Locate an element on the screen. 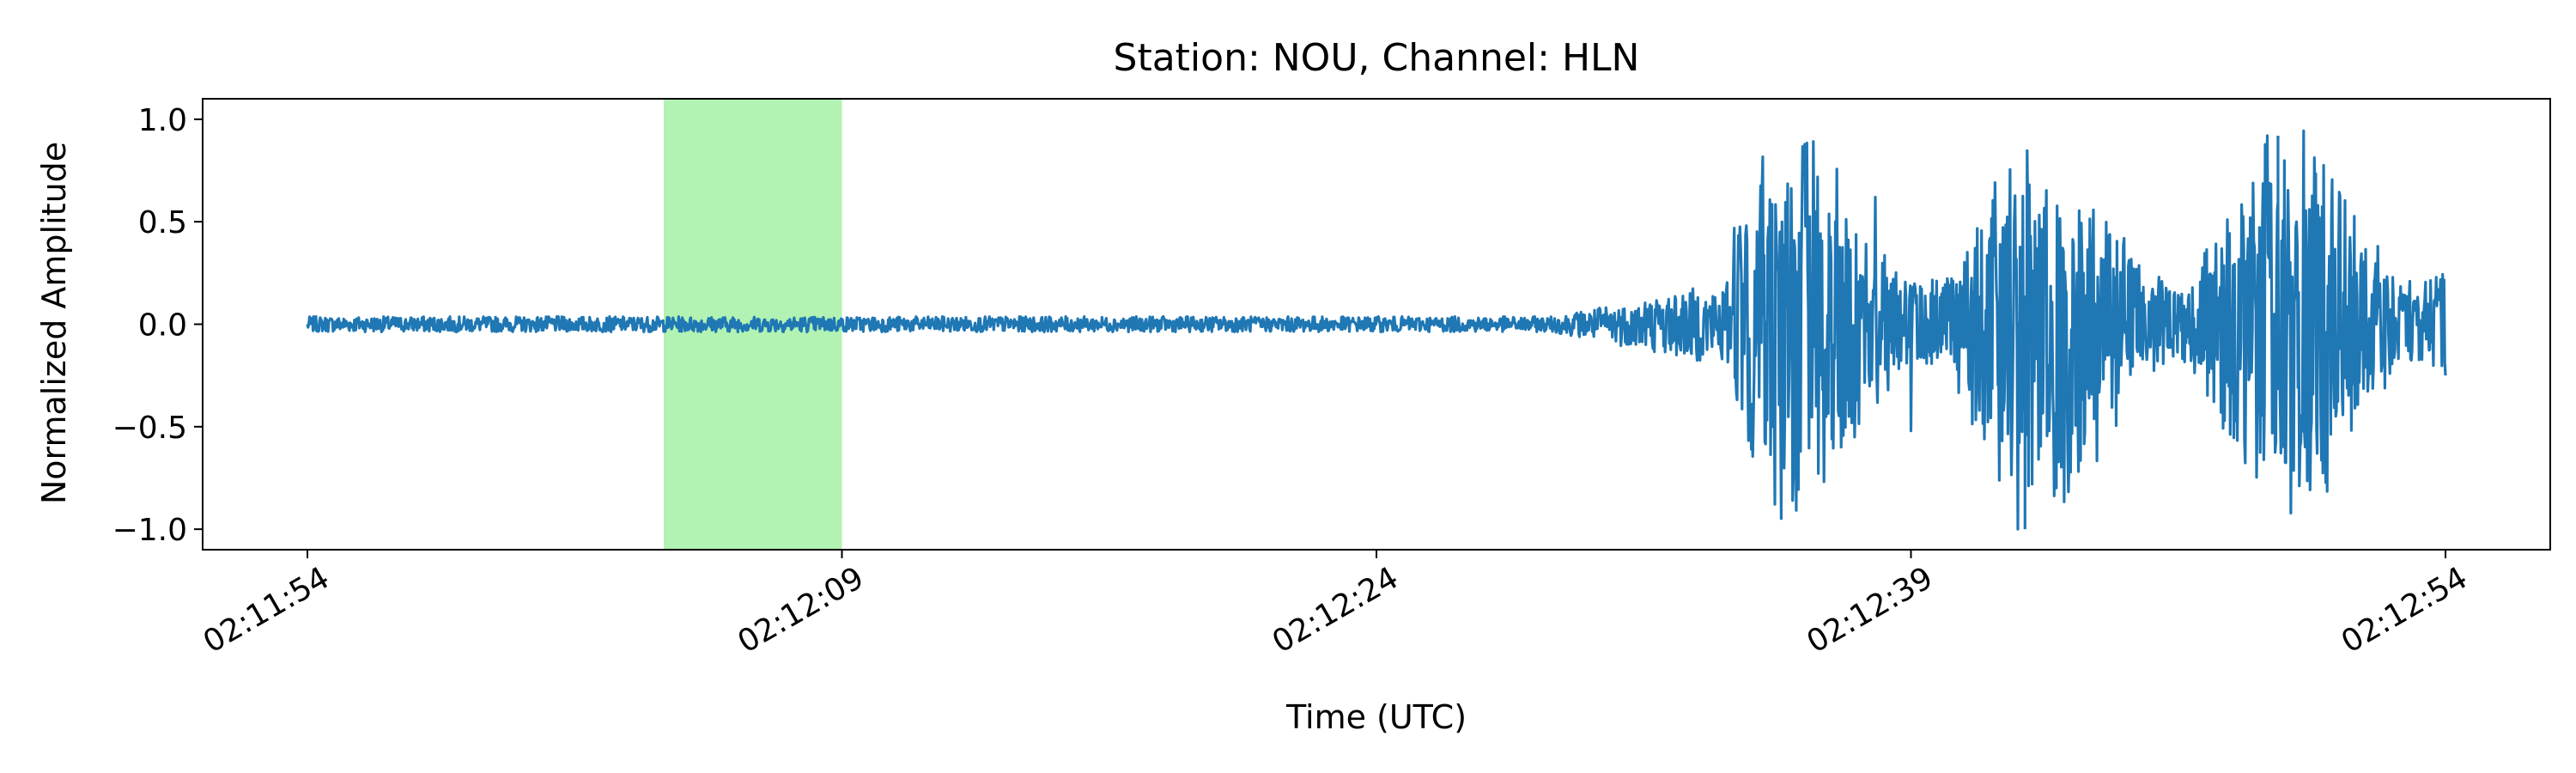 The width and height of the screenshot is (2576, 773). chart-title: Station: NOU, Channel: HLN is located at coordinates (1377, 58).